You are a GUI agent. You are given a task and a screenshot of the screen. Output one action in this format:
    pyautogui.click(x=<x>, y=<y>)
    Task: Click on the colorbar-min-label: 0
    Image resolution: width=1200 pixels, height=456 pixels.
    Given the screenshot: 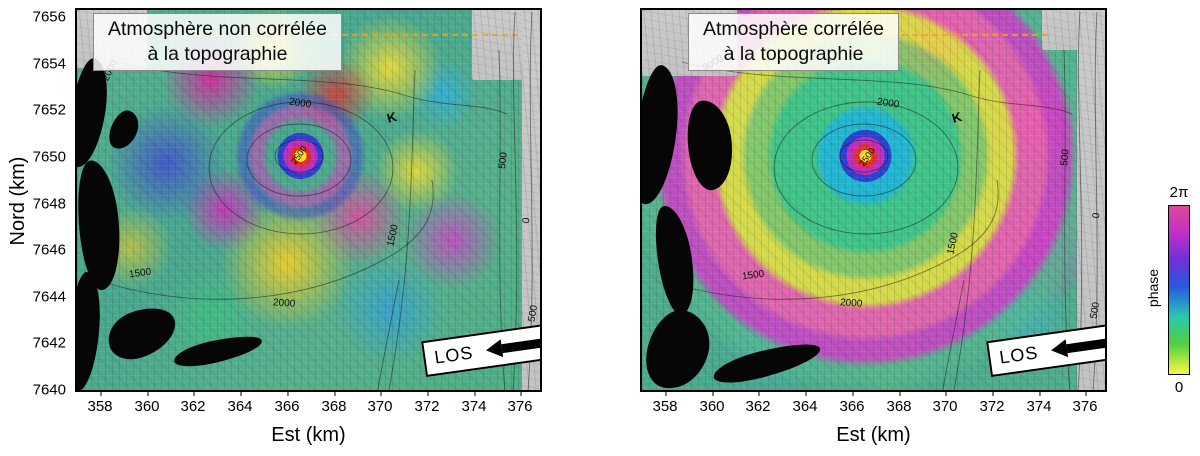 What is the action you would take?
    pyautogui.click(x=1179, y=387)
    